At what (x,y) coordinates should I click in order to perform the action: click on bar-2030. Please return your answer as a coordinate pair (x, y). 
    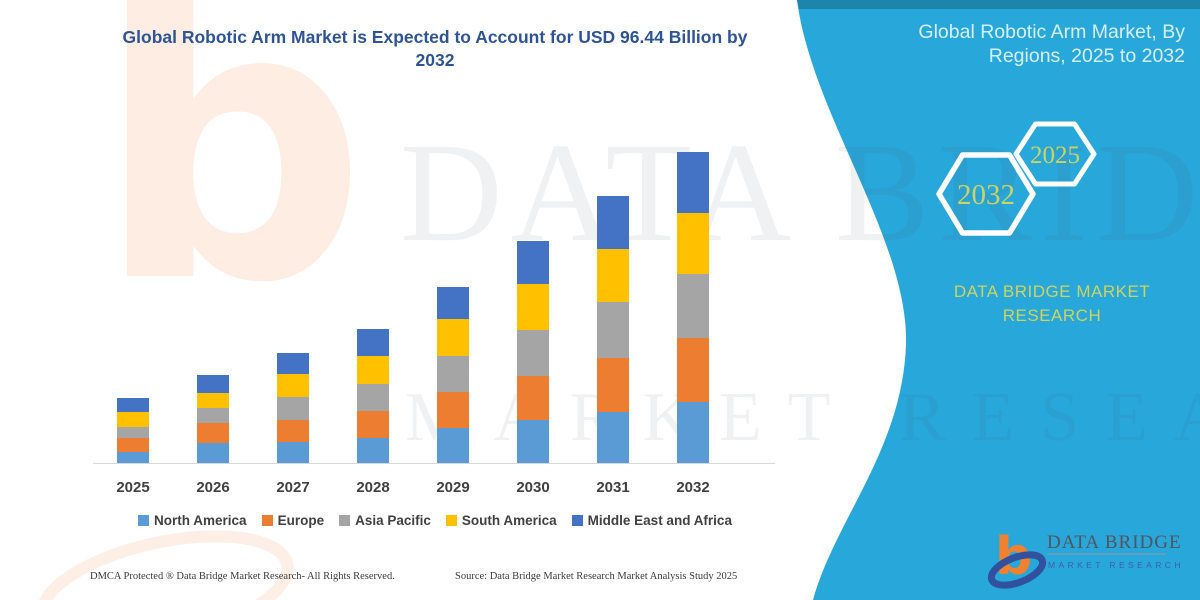
    Looking at the image, I should click on (533, 352).